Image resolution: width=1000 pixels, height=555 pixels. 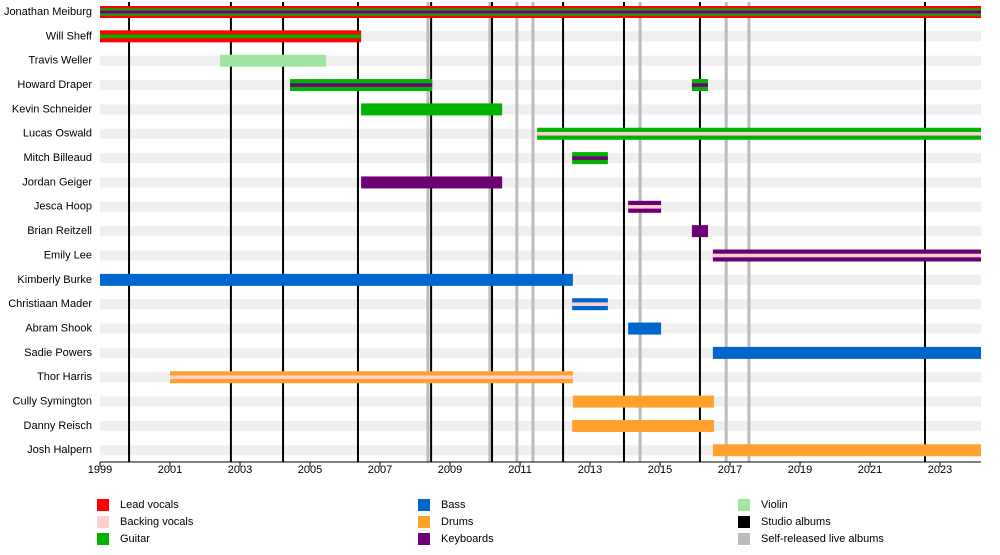 I want to click on x-tick-label: 2013, so click(x=590, y=470).